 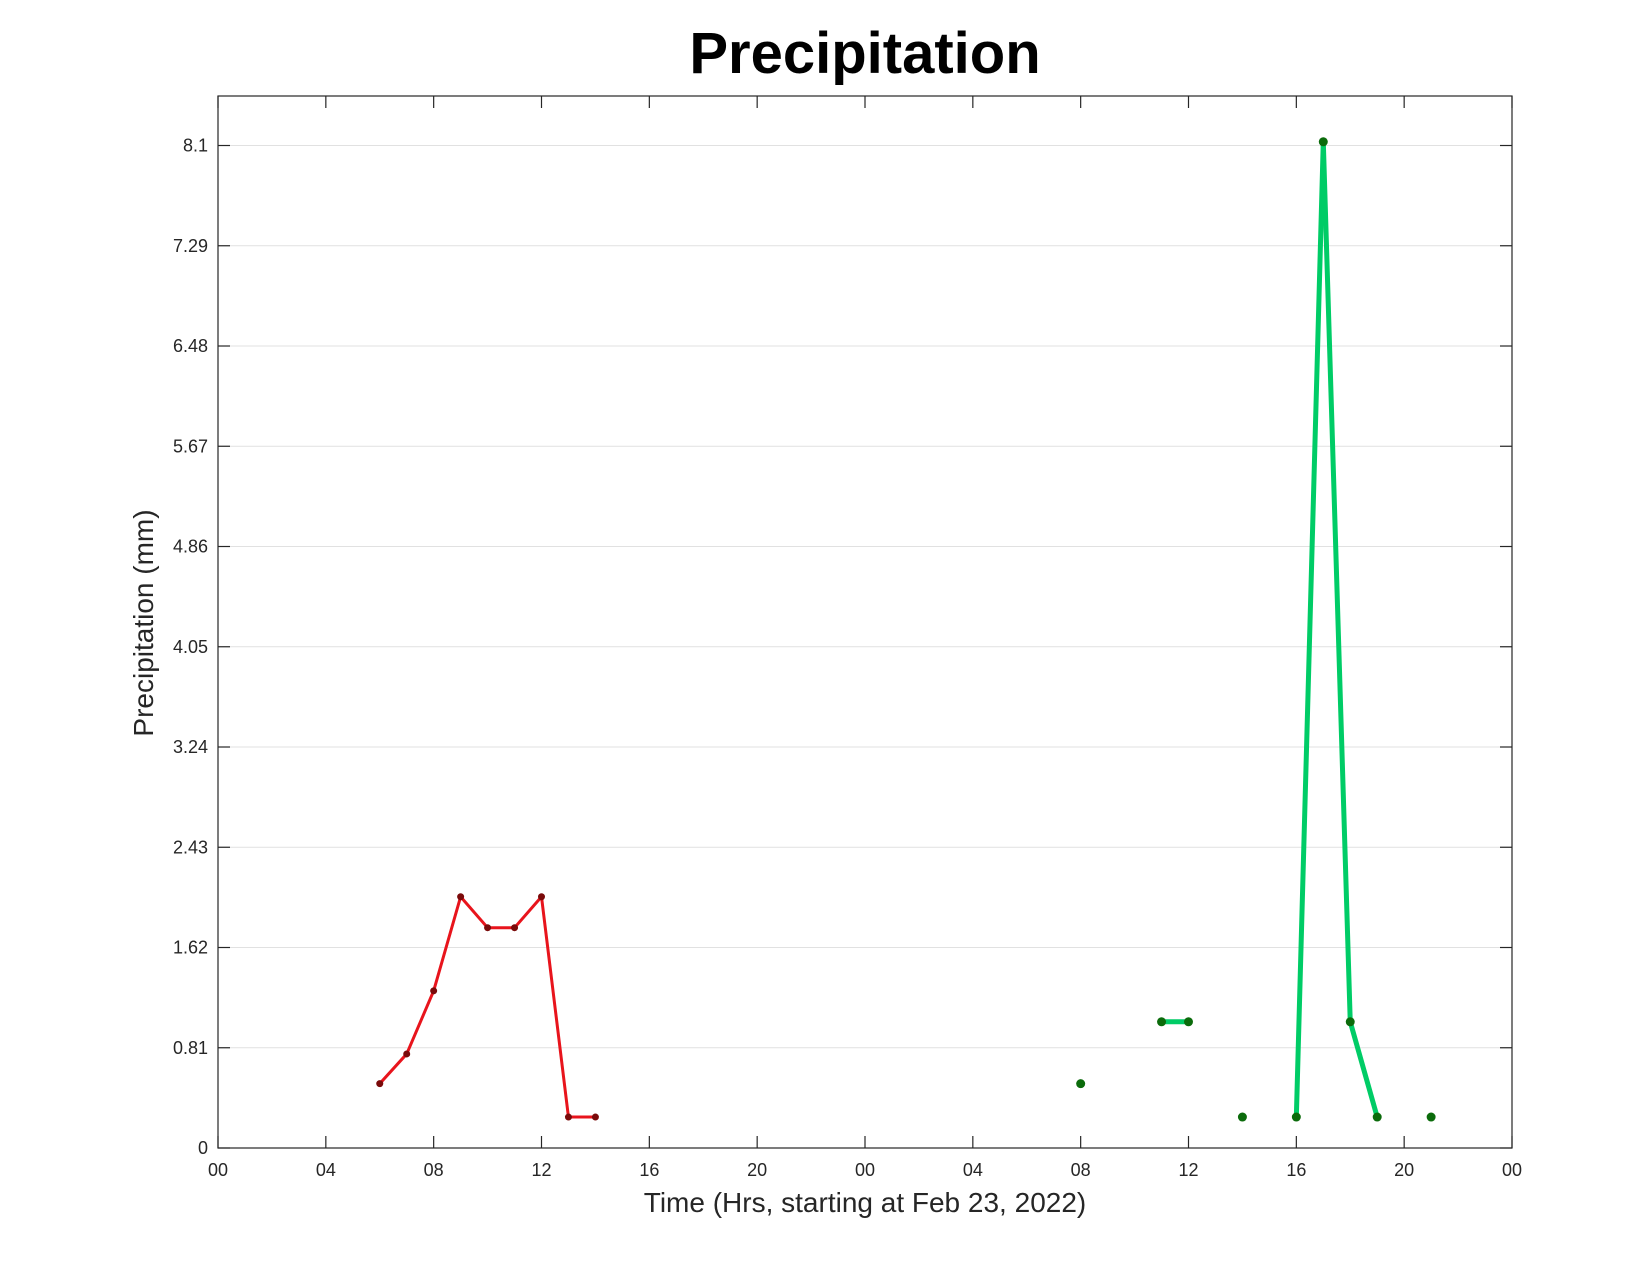 What do you see at coordinates (203, 1148) in the screenshot?
I see `y-tick-label: 0` at bounding box center [203, 1148].